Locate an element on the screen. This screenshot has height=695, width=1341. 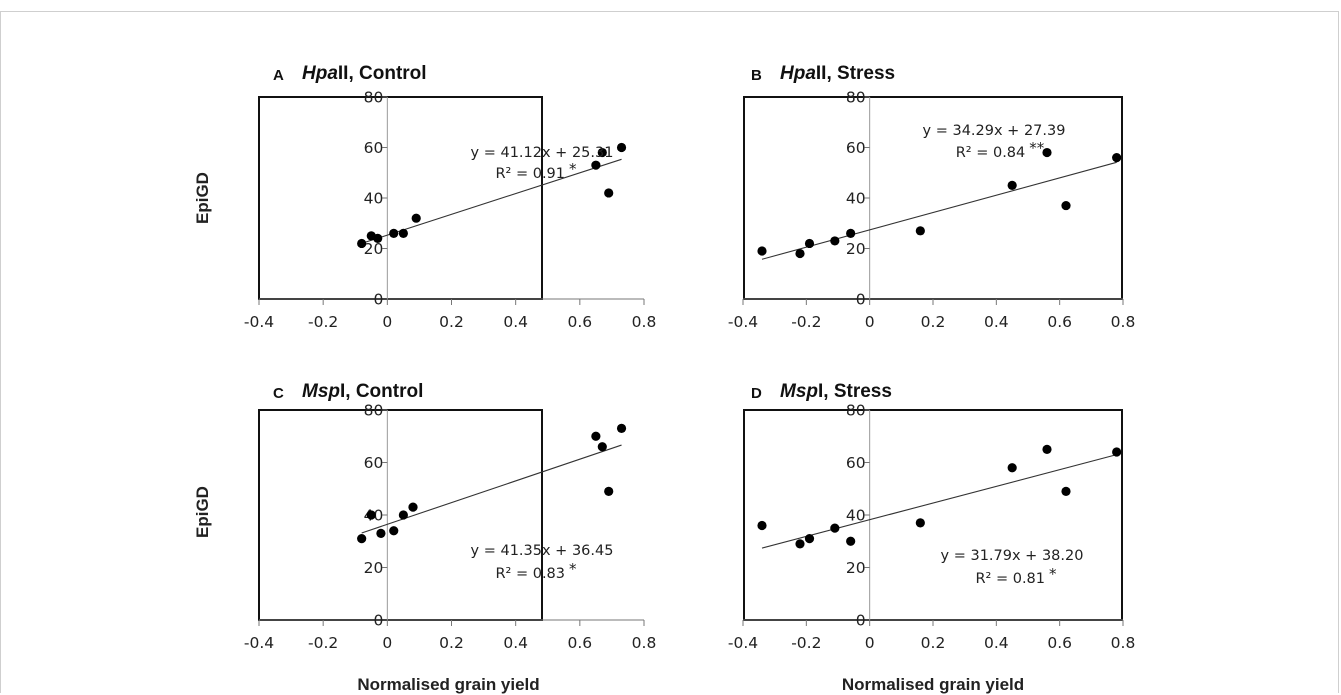
panel-title-rest: I, Stress is located at coordinates (855, 391).